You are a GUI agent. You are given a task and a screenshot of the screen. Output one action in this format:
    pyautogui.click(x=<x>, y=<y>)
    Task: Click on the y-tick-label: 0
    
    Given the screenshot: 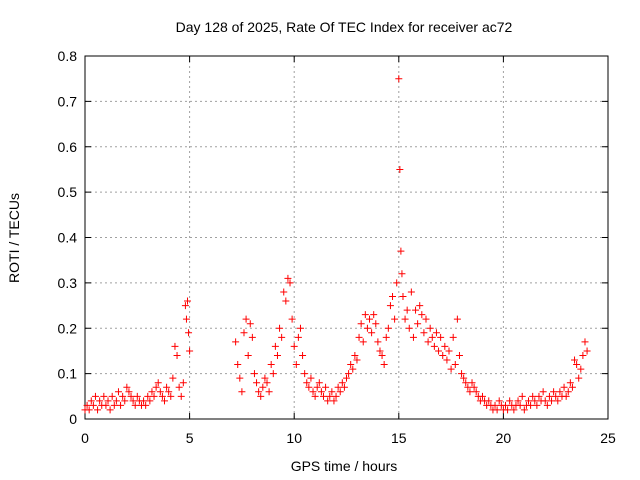 What is the action you would take?
    pyautogui.click(x=73, y=419)
    